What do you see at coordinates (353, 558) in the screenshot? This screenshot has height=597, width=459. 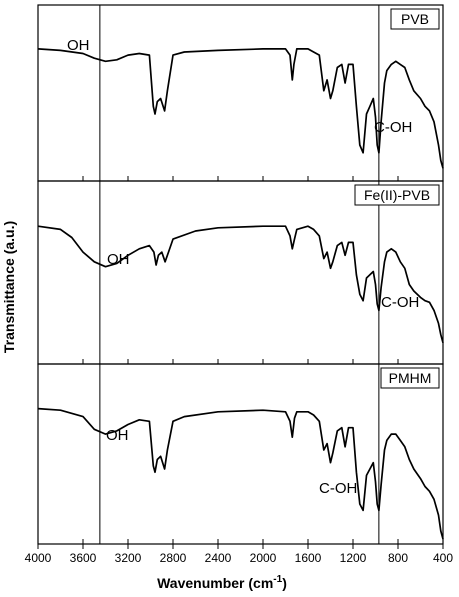 I see `x-tick-label: 1200` at bounding box center [353, 558].